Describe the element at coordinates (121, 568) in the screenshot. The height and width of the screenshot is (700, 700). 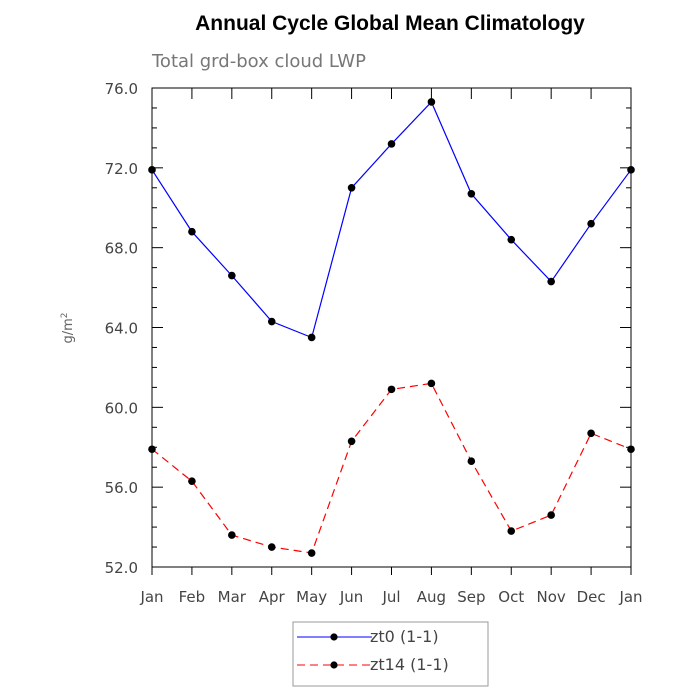
I see `y-tick-label: 52.0` at that location.